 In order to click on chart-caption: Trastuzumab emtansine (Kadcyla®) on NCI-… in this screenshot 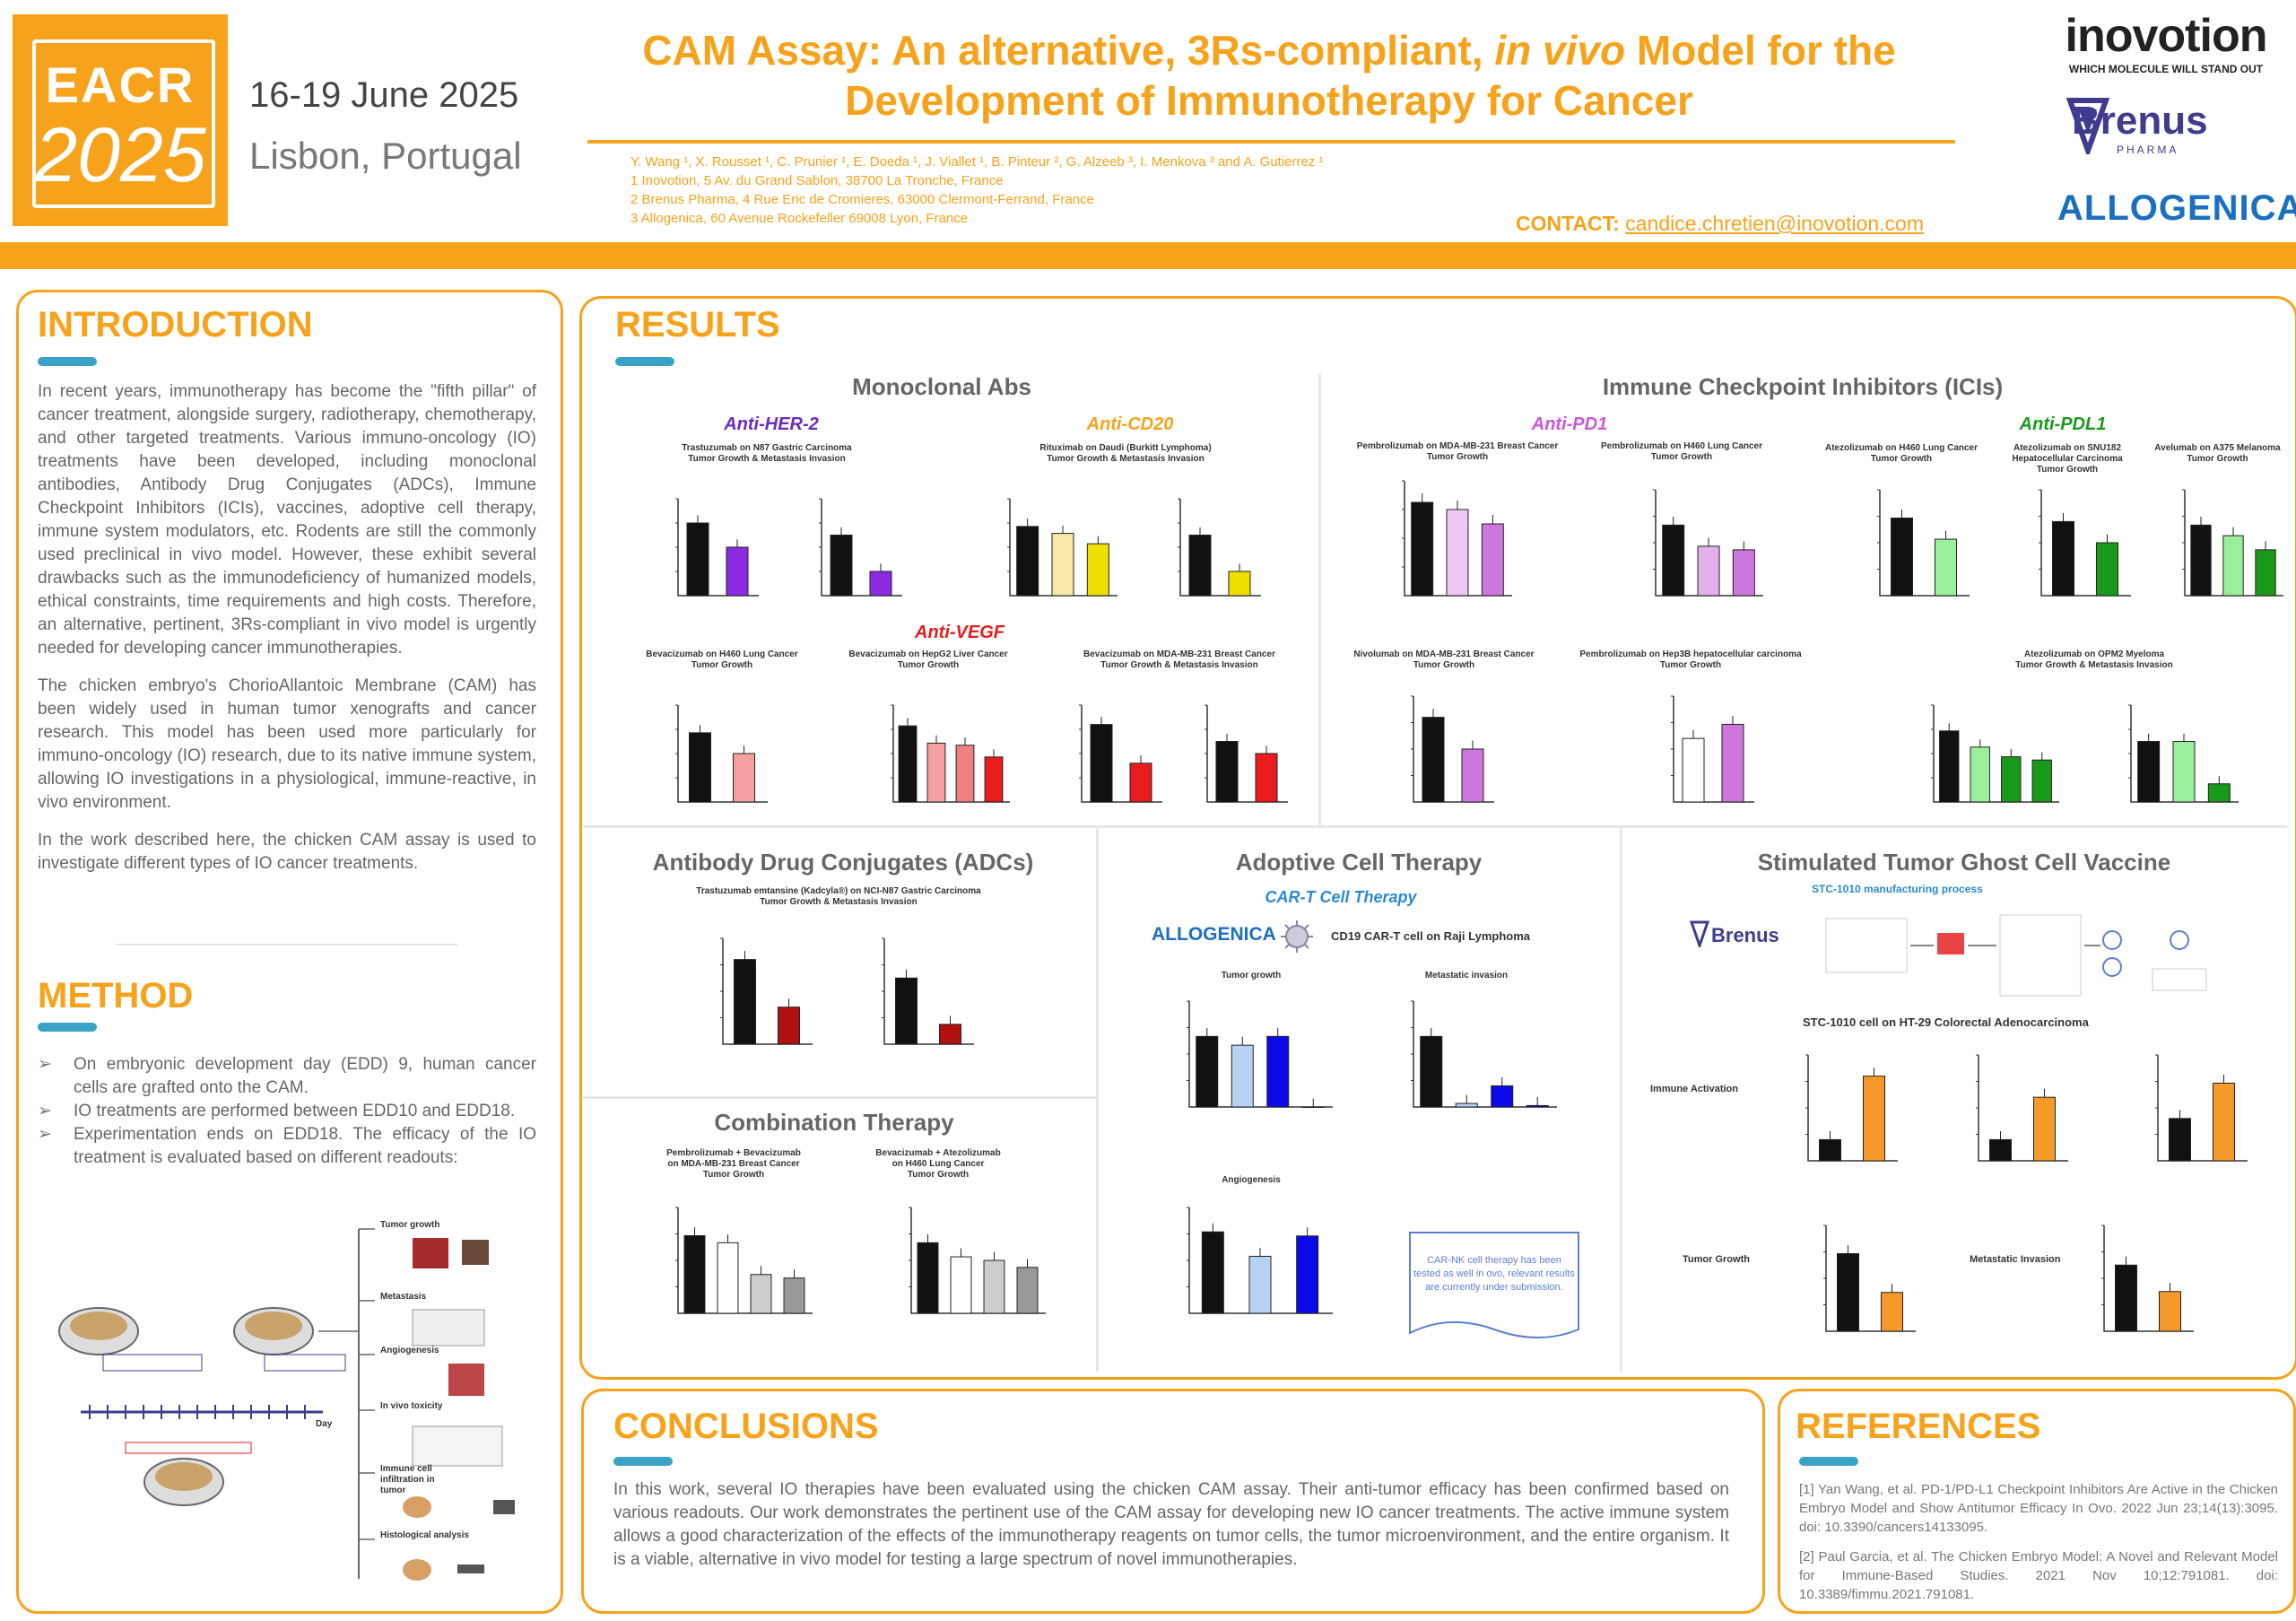, I will do `click(838, 896)`.